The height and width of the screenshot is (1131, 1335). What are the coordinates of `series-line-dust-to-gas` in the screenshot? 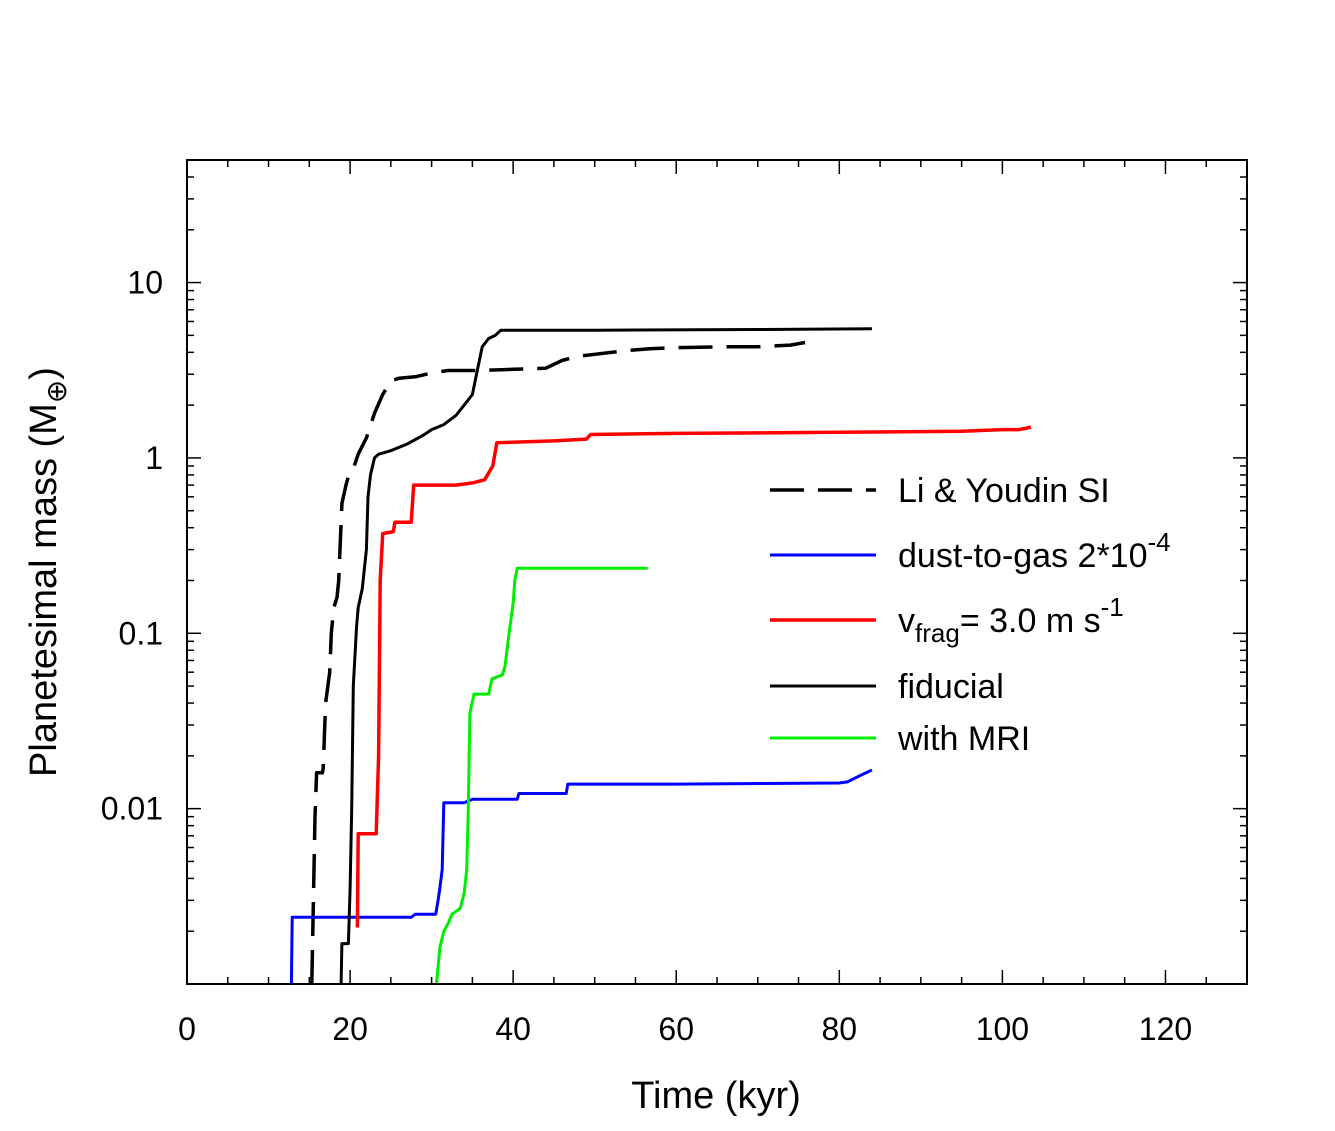 It's located at (581, 876).